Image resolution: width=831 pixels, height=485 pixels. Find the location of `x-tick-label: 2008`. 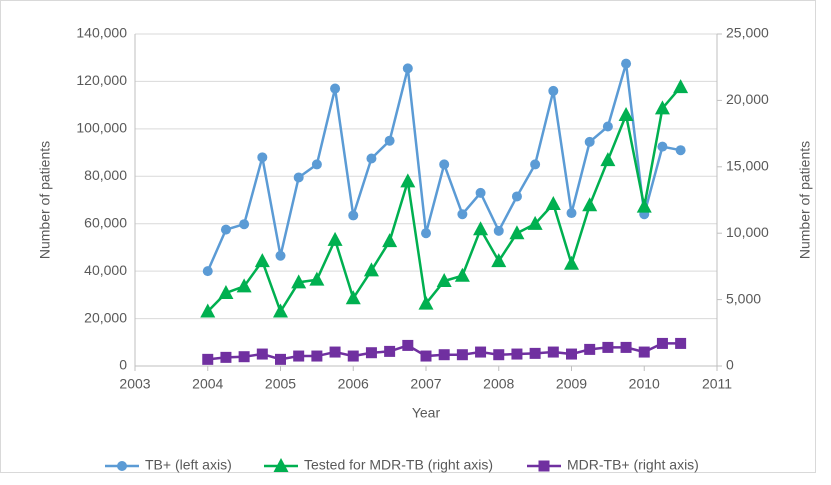

x-tick-label: 2008 is located at coordinates (498, 384).